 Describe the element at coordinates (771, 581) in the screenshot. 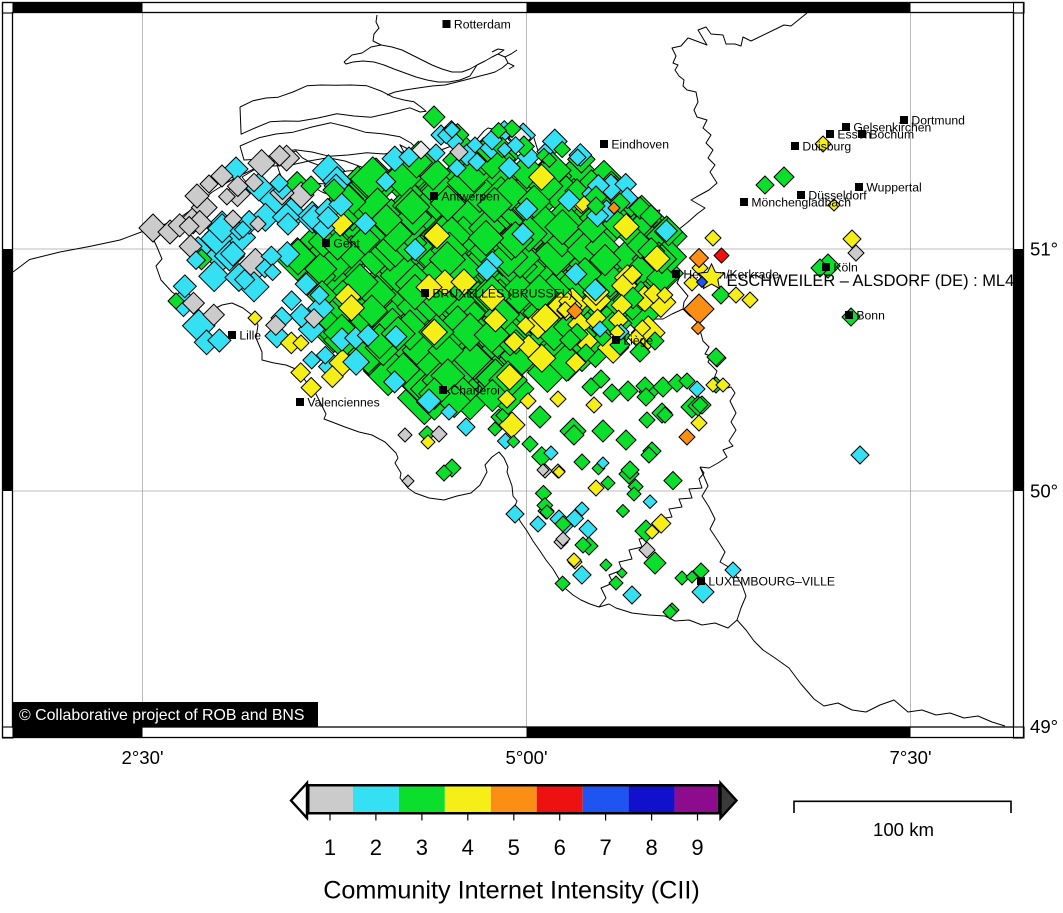

I see `svg-text: LUXEMBOURG–VILLE` at that location.